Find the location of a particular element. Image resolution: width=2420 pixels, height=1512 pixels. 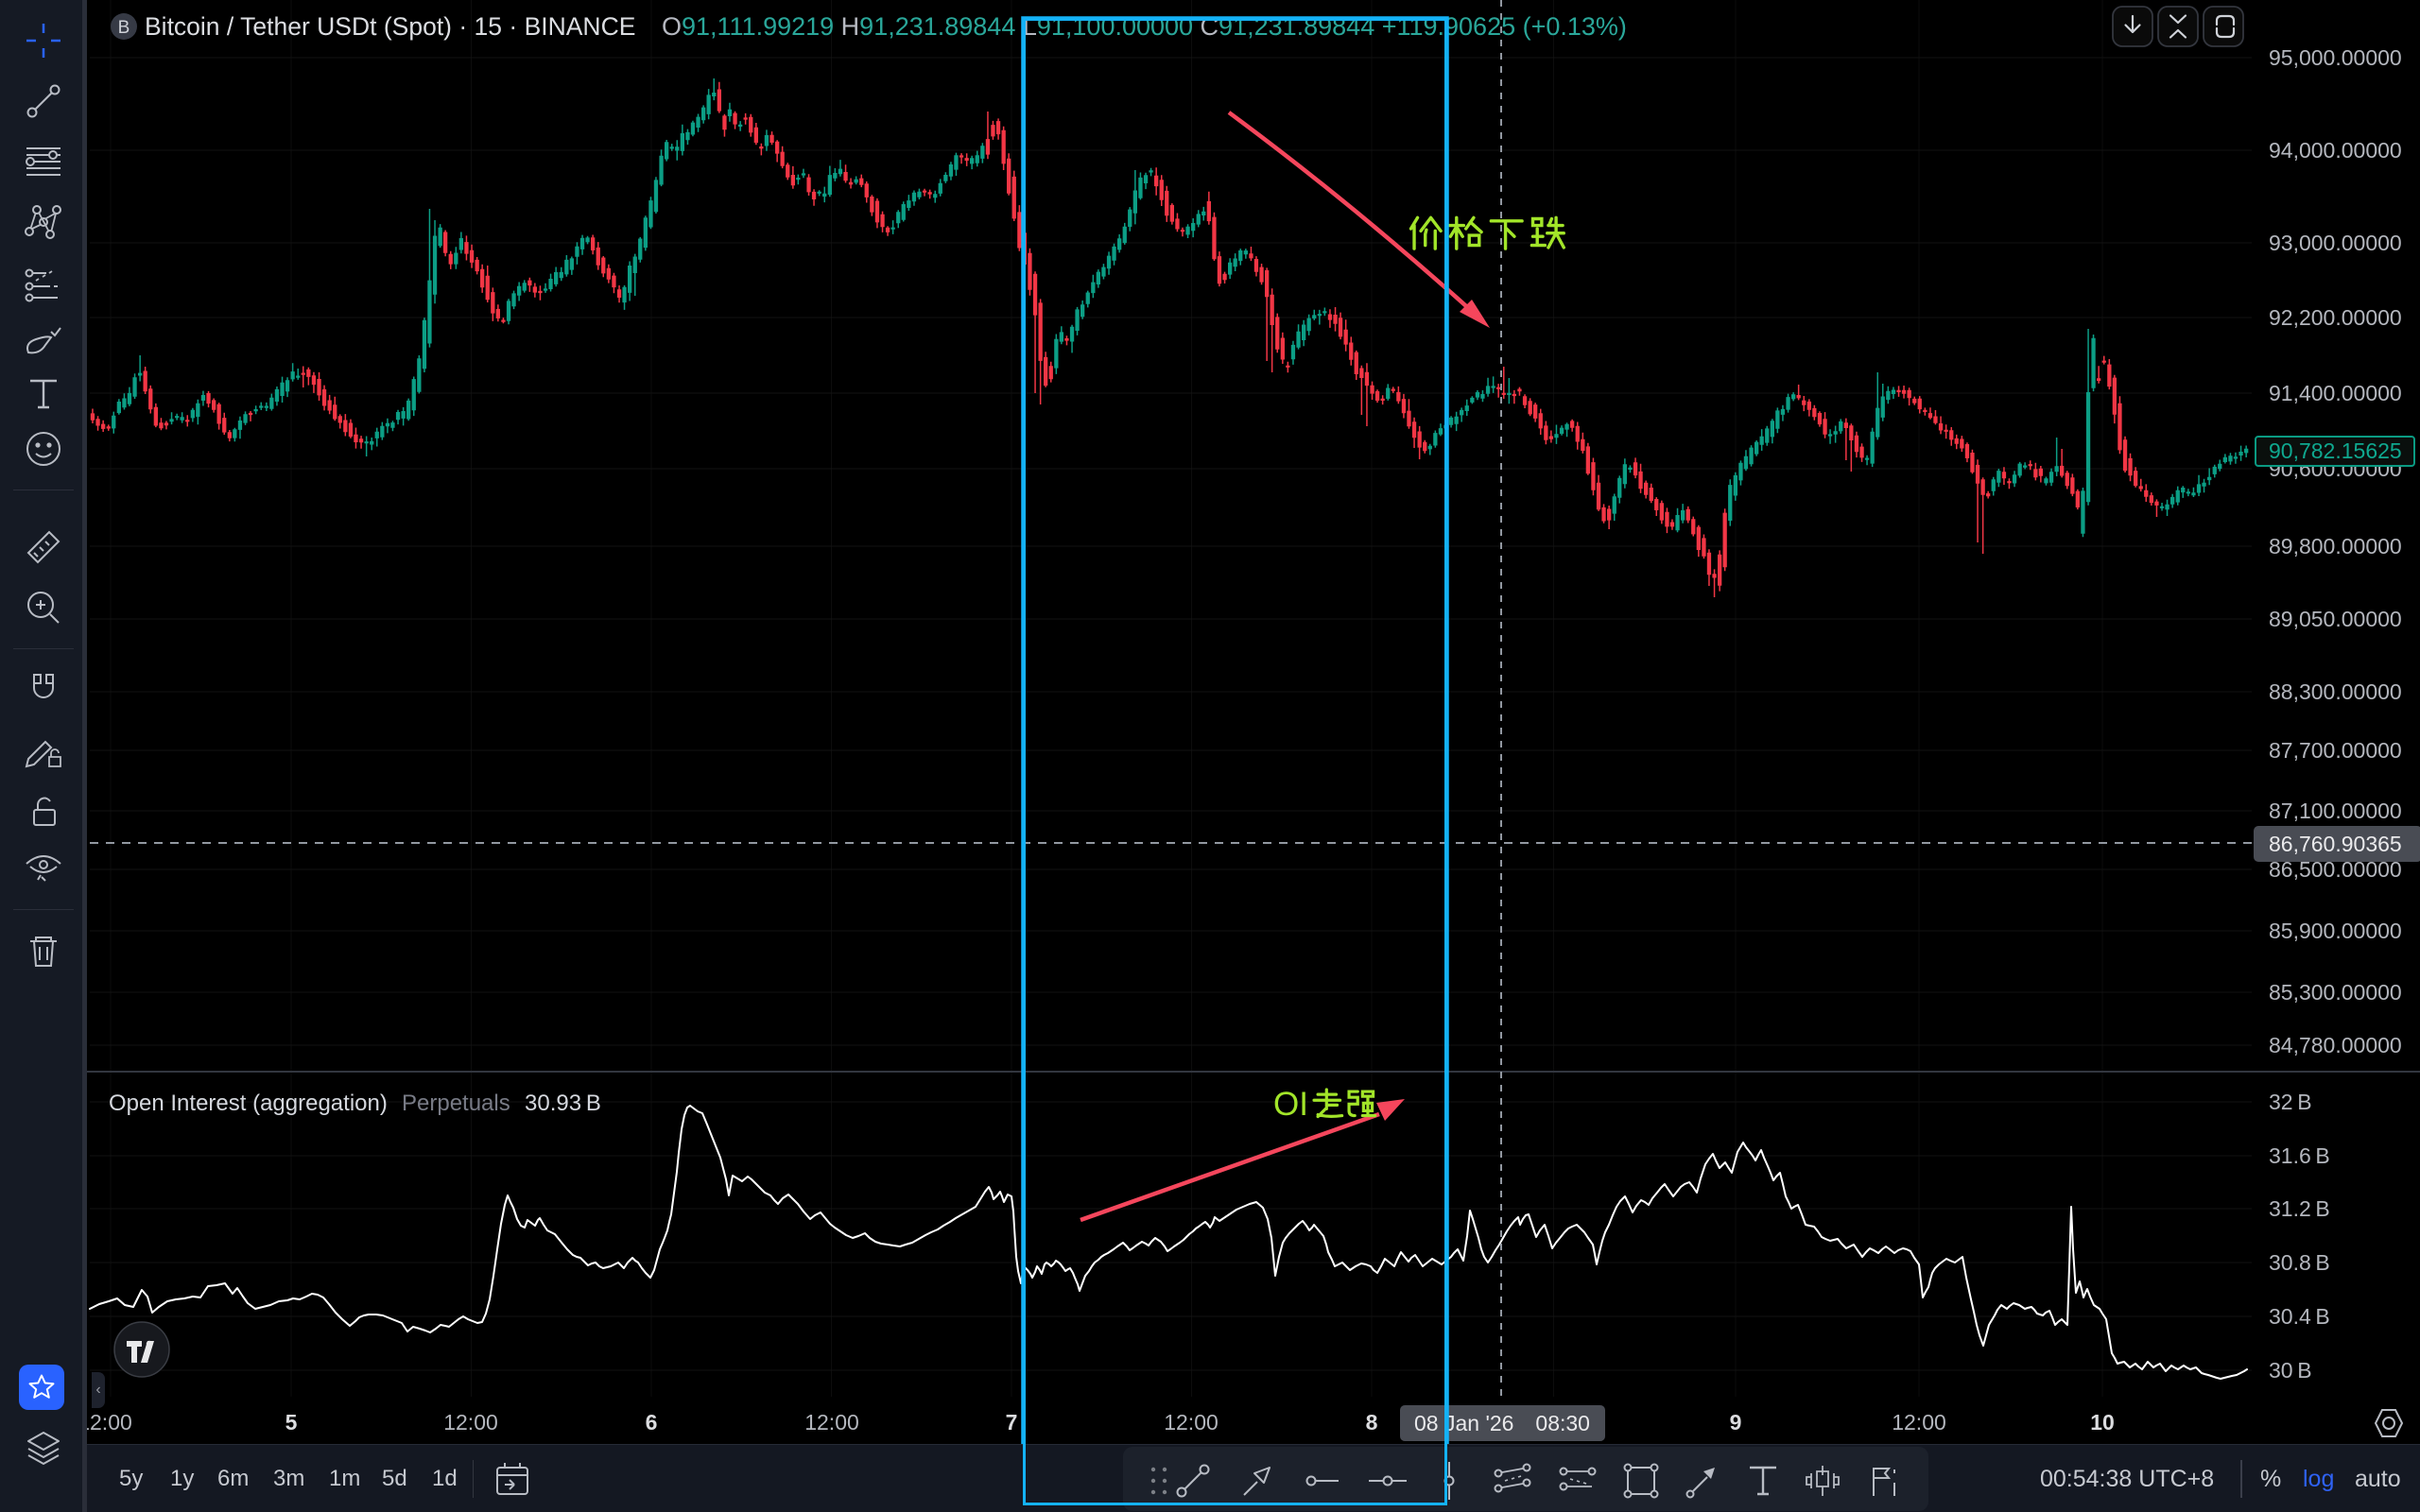

svg-text: 10 is located at coordinates (2103, 1422).